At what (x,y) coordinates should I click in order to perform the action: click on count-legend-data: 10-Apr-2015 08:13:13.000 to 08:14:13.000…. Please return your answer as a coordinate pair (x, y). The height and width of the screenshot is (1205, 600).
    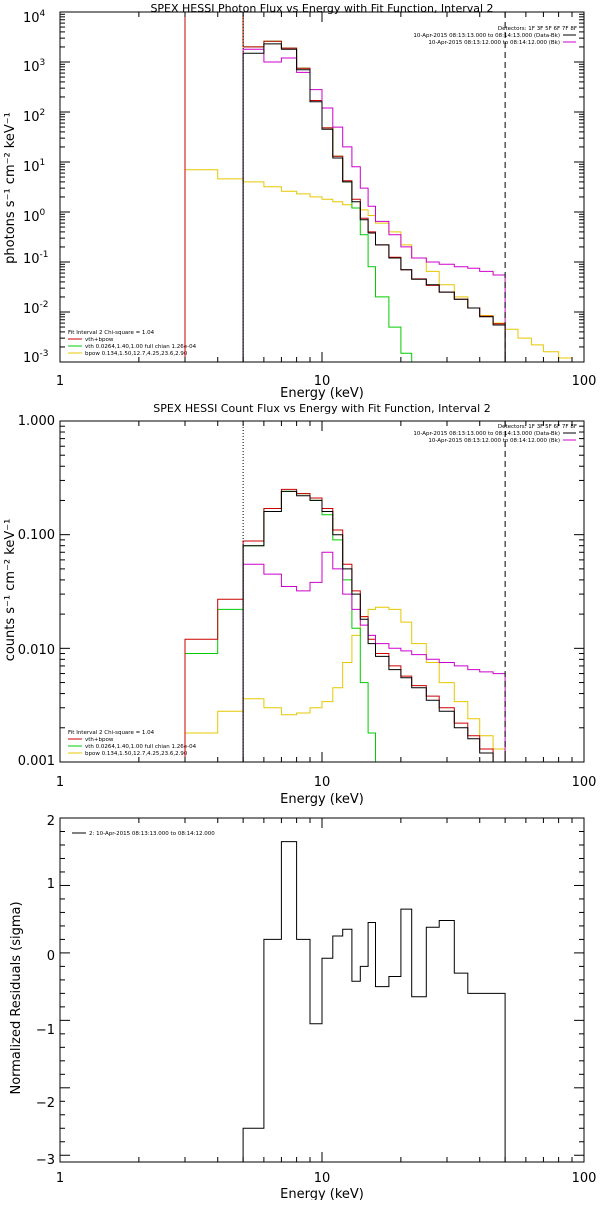
    Looking at the image, I should click on (486, 434).